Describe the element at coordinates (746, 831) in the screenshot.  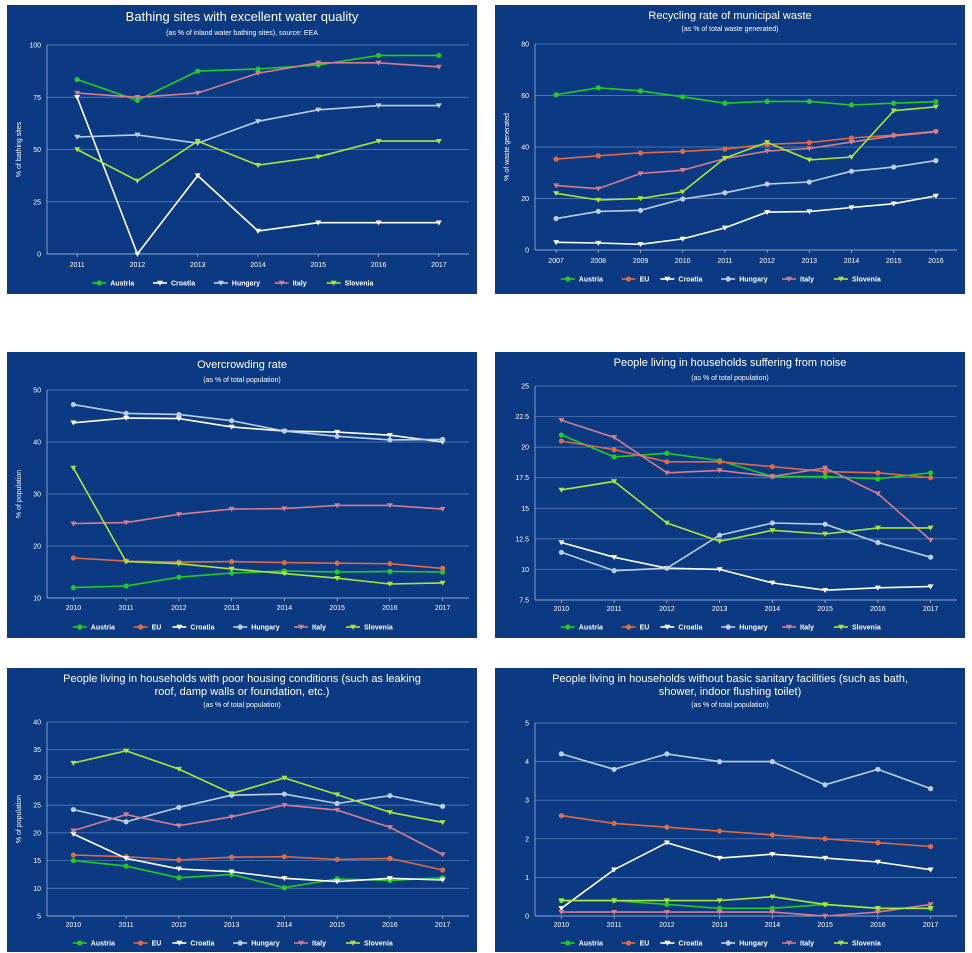
I see `series-line-eu` at that location.